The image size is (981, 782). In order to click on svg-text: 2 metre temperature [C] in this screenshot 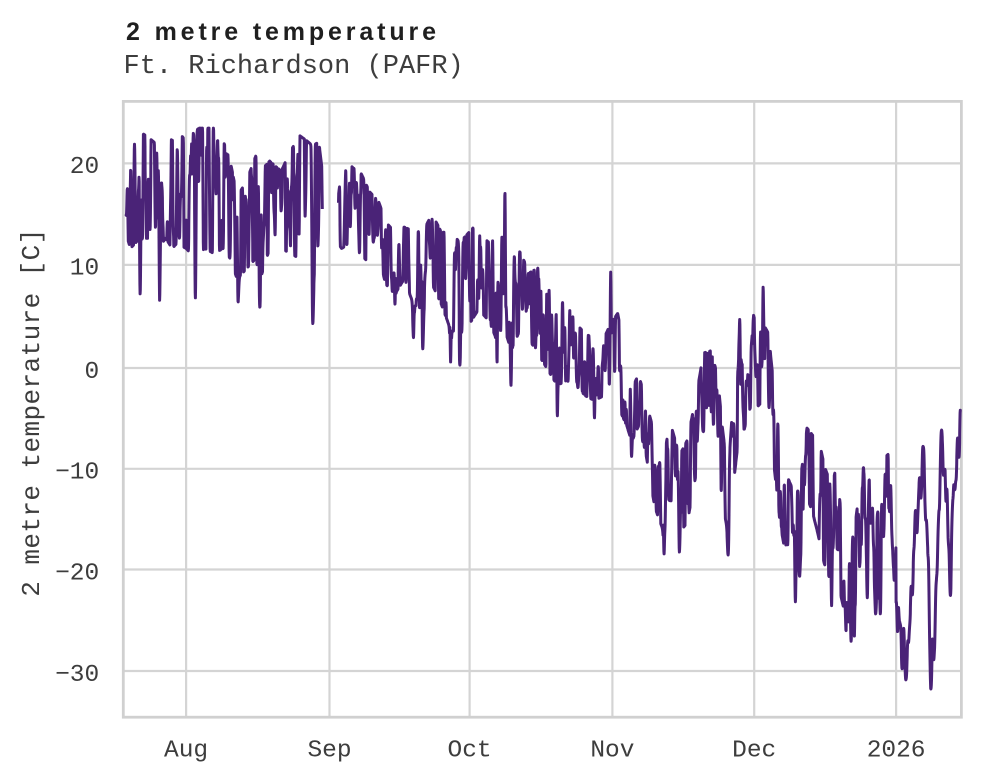, I will do `click(32, 413)`.